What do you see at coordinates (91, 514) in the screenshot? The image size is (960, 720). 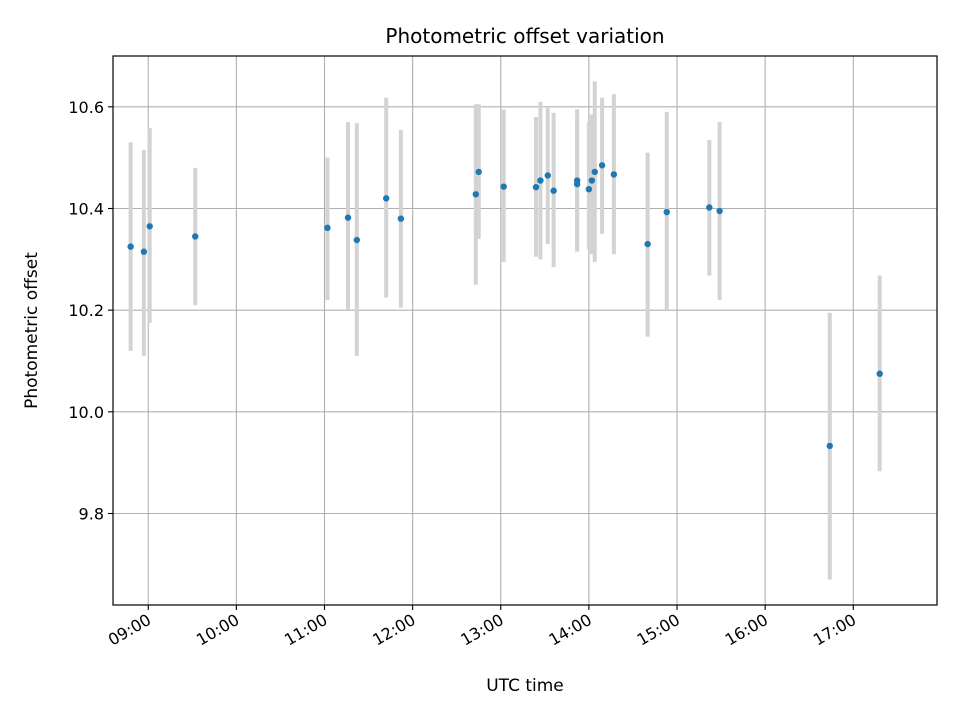 I see `y-tick-label: 9.8` at bounding box center [91, 514].